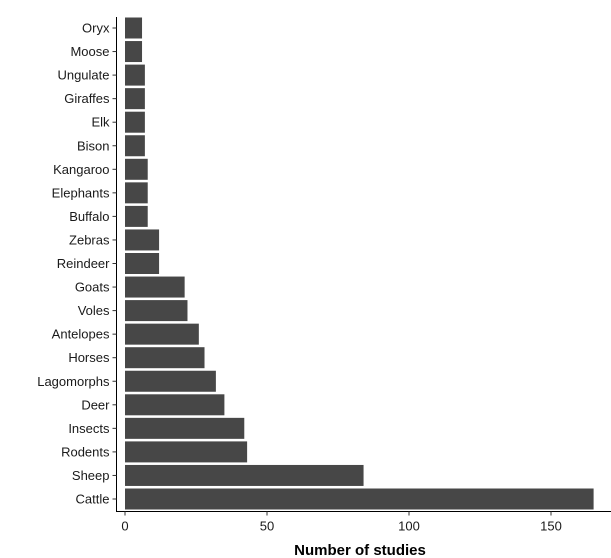  I want to click on bar-reindeer, so click(142, 263).